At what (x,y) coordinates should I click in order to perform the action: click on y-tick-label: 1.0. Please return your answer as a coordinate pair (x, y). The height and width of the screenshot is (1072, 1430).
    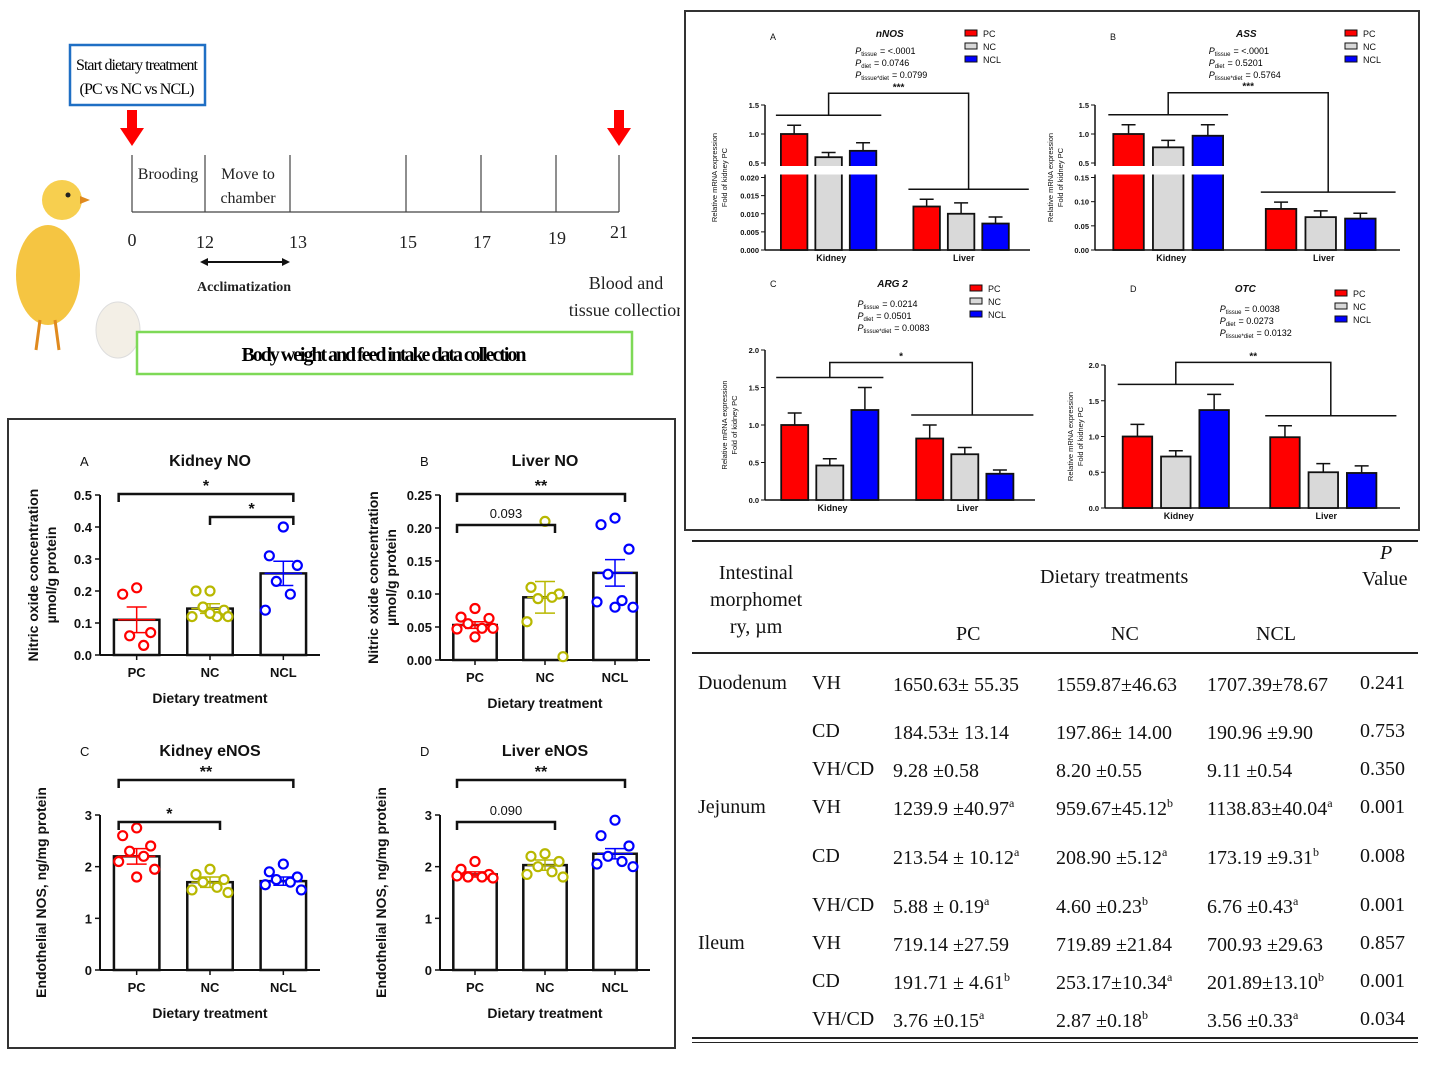
    Looking at the image, I should click on (754, 425).